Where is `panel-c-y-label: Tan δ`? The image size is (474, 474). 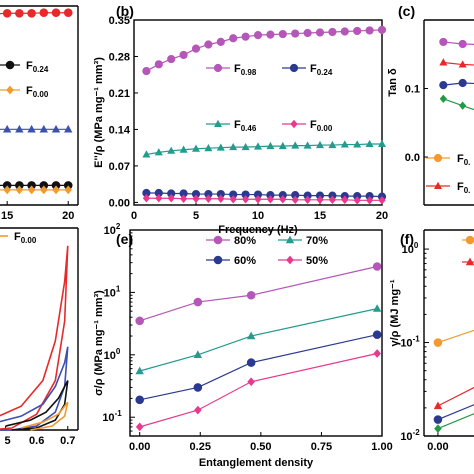 panel-c-y-label: Tan δ is located at coordinates (393, 82).